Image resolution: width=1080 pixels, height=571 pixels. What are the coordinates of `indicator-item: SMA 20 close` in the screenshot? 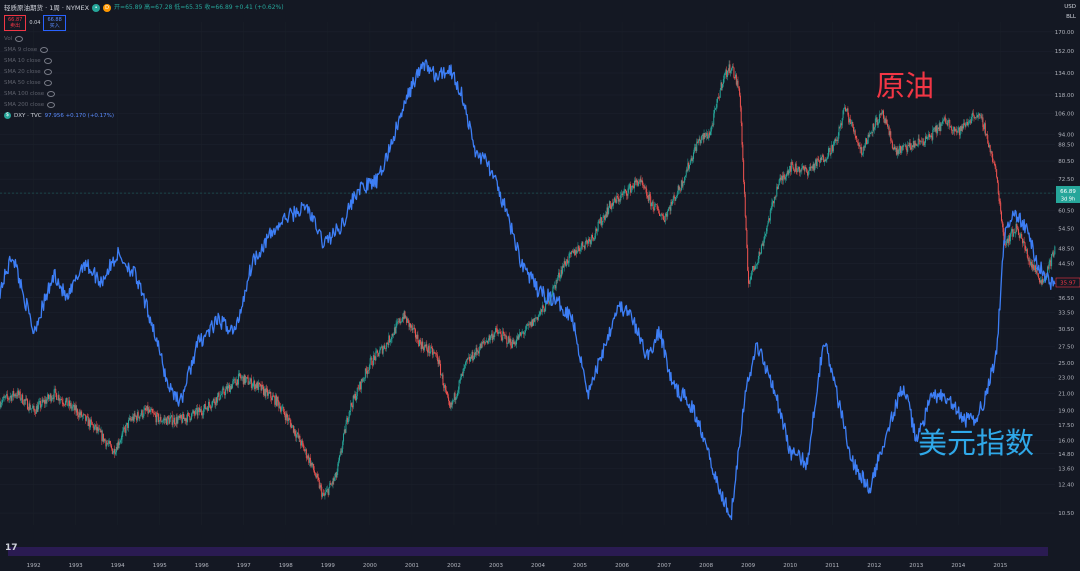 It's located at (144, 71).